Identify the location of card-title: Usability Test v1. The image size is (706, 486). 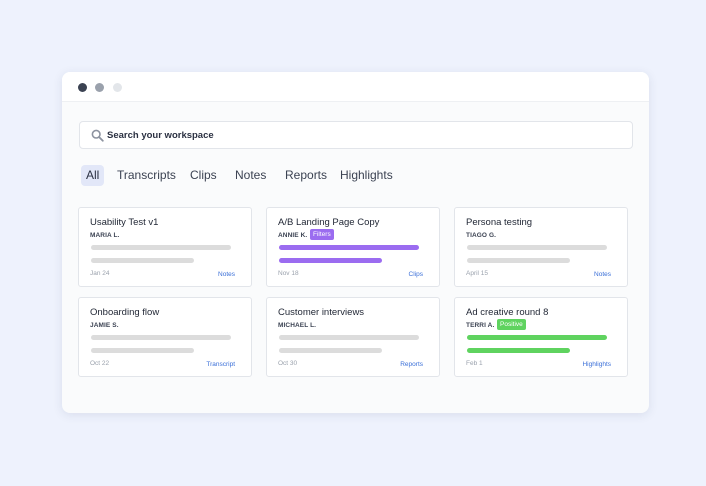
(124, 222).